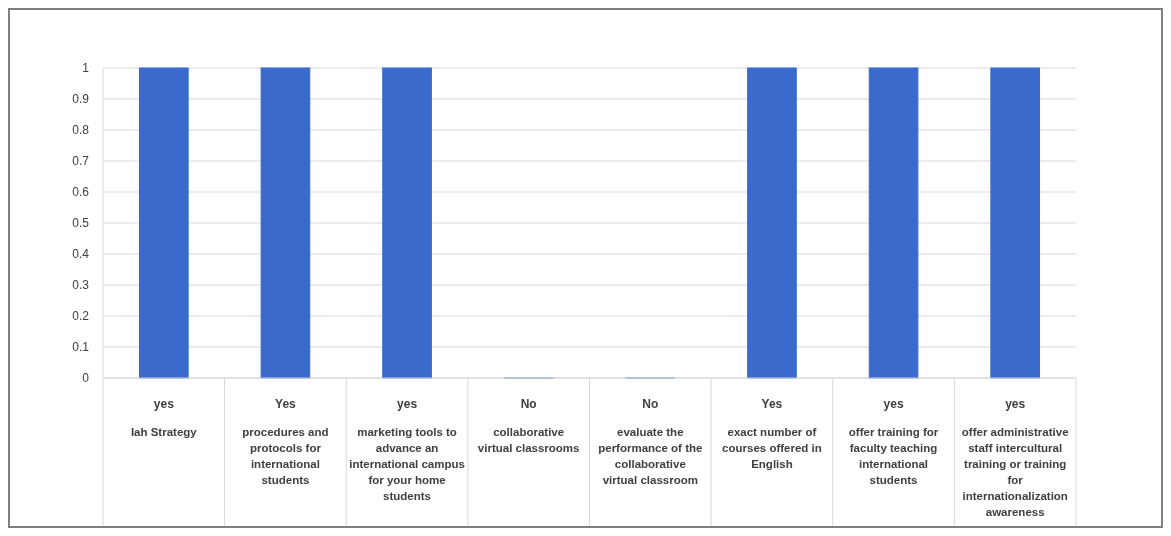 This screenshot has width=1171, height=536. I want to click on y-tick-label: 0.6, so click(81, 192).